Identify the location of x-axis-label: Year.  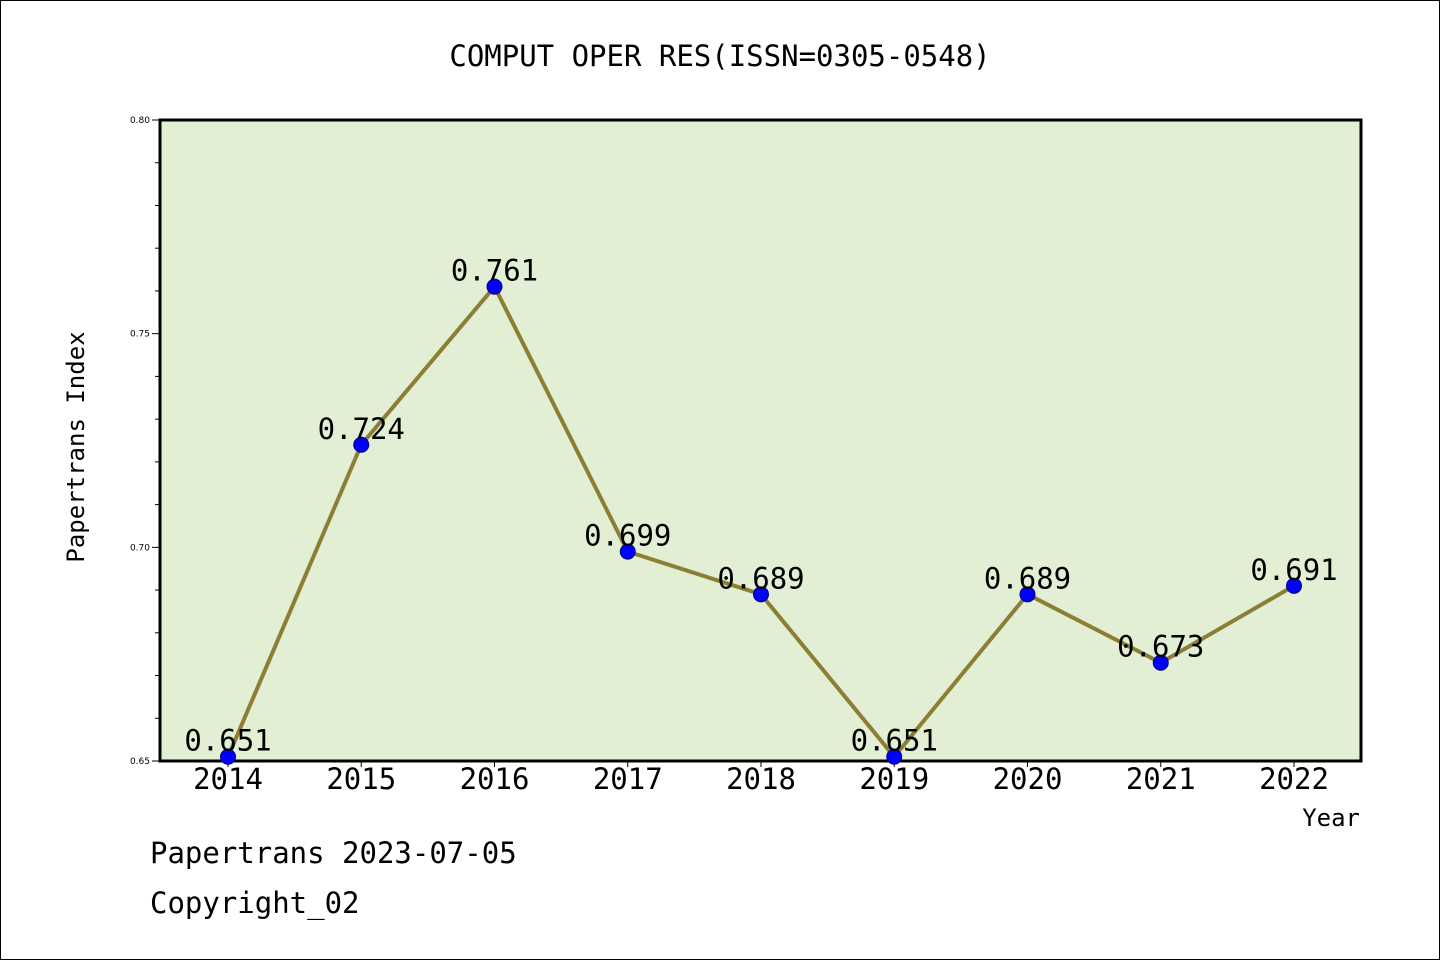
(1331, 818).